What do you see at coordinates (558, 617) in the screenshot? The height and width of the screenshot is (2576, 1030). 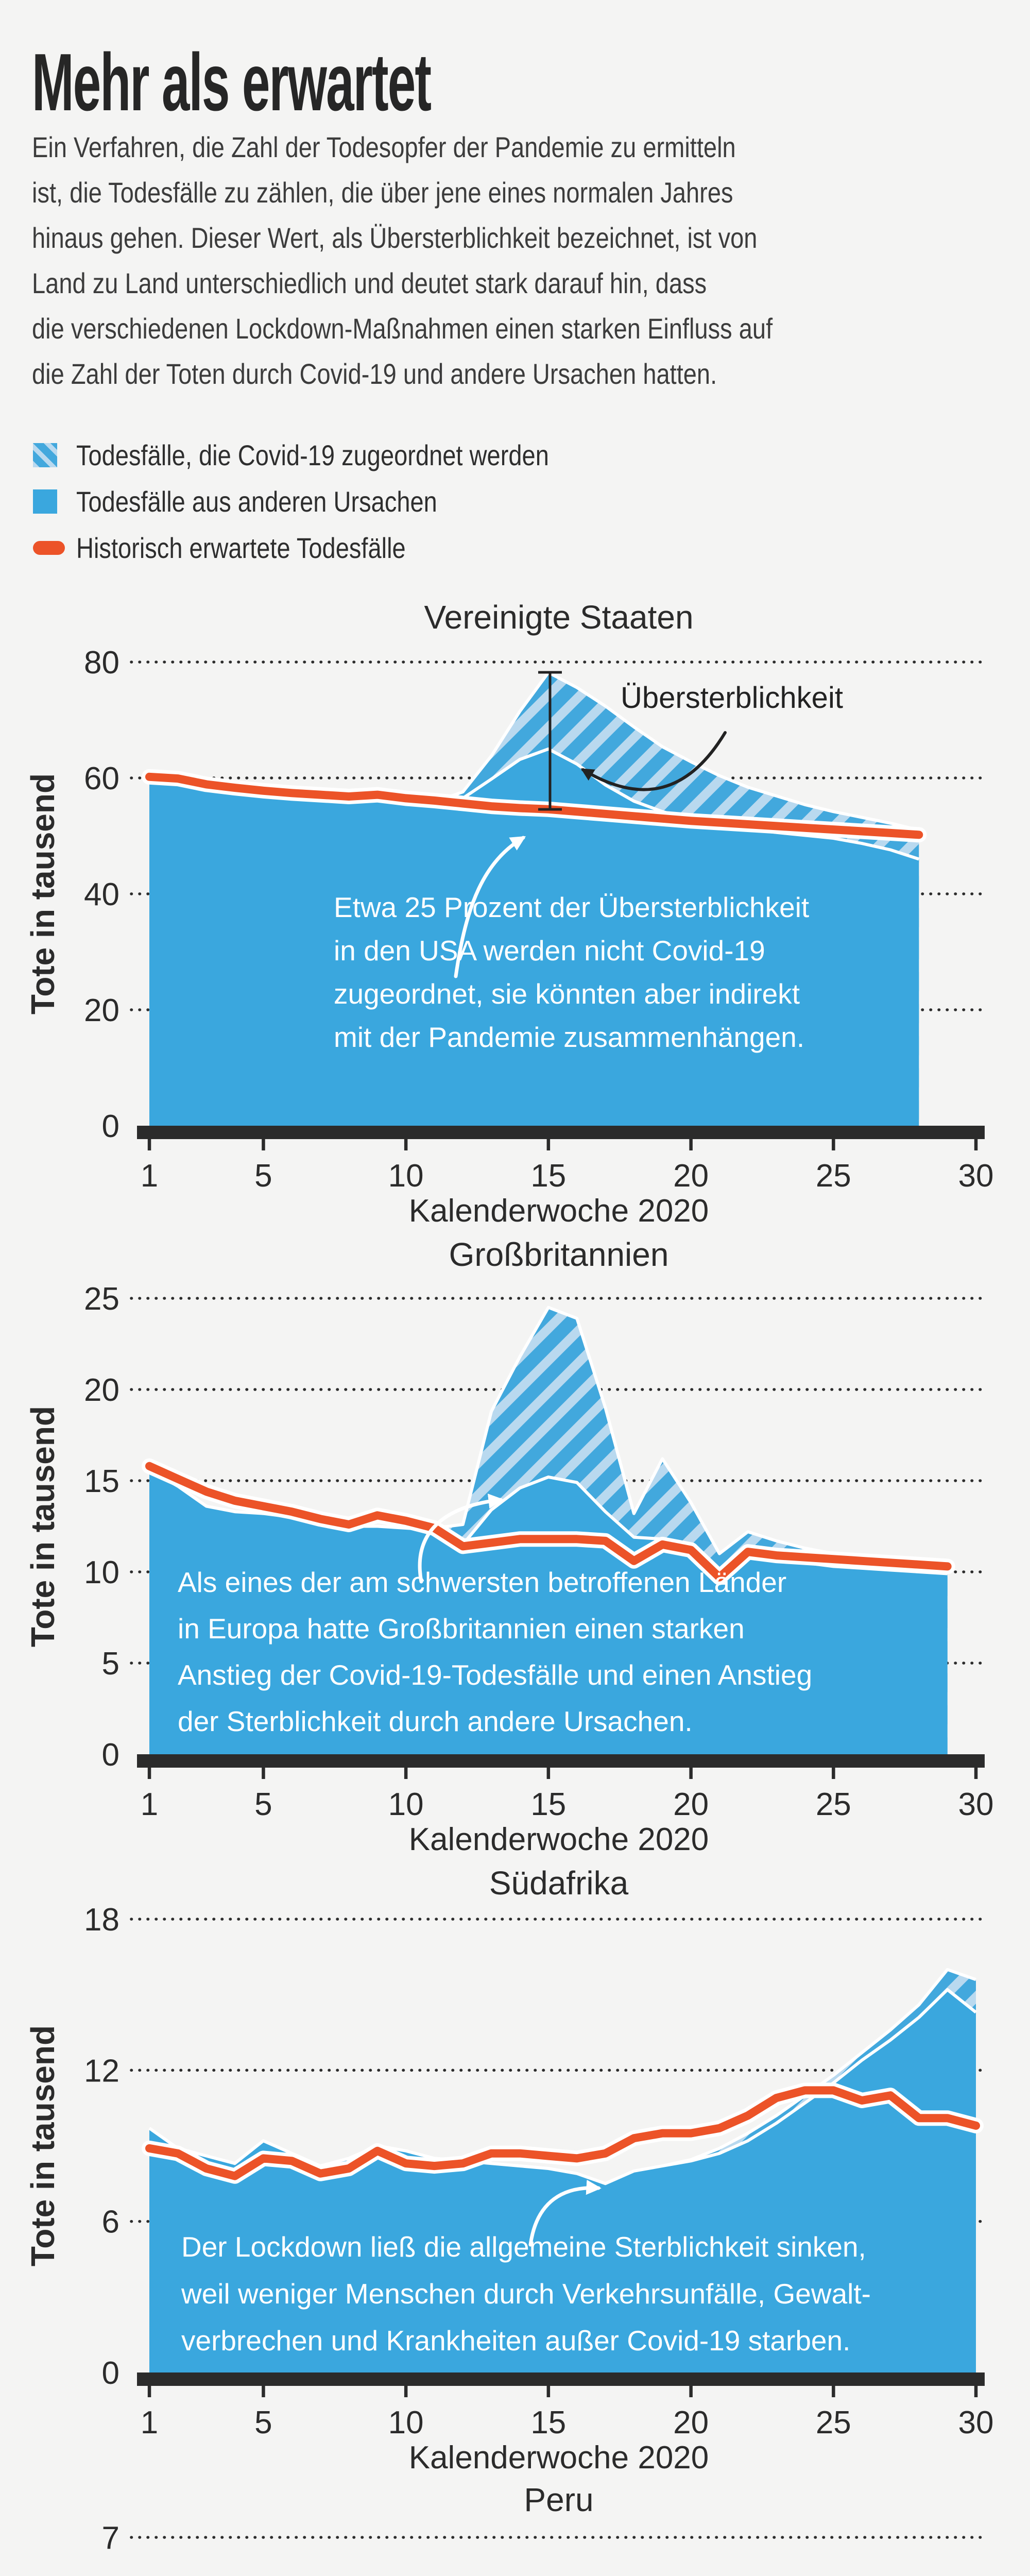 I see `chart-title: Vereinigte Staaten` at bounding box center [558, 617].